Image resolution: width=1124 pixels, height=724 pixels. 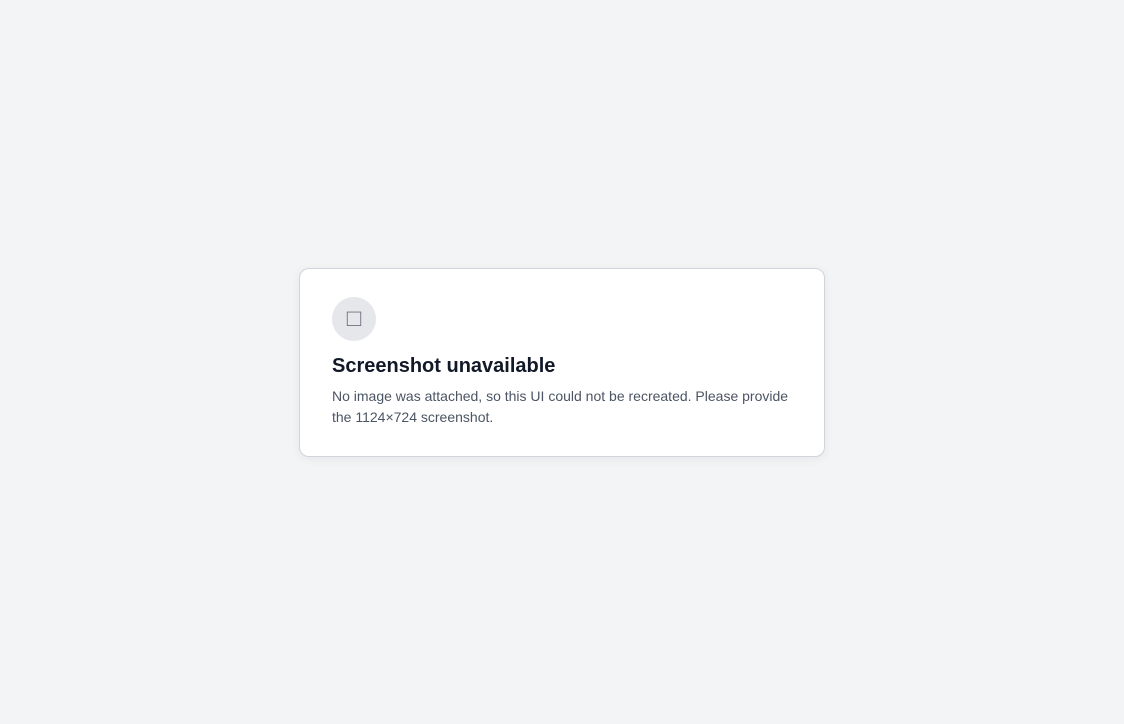 What do you see at coordinates (354, 318) in the screenshot?
I see `image-missing-icon: □` at bounding box center [354, 318].